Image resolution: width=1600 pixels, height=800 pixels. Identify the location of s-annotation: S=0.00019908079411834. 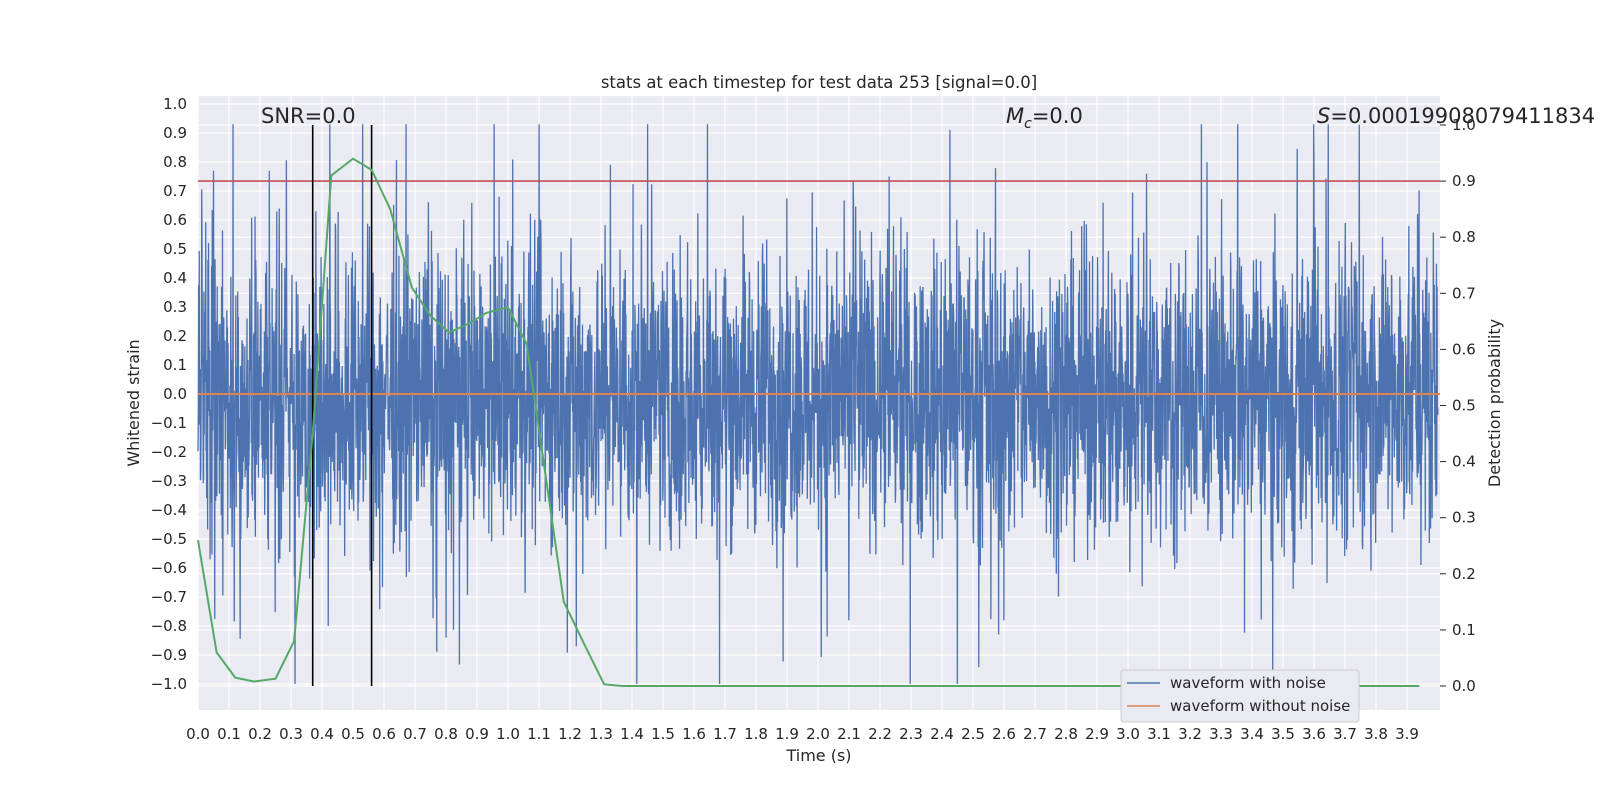
(1456, 116).